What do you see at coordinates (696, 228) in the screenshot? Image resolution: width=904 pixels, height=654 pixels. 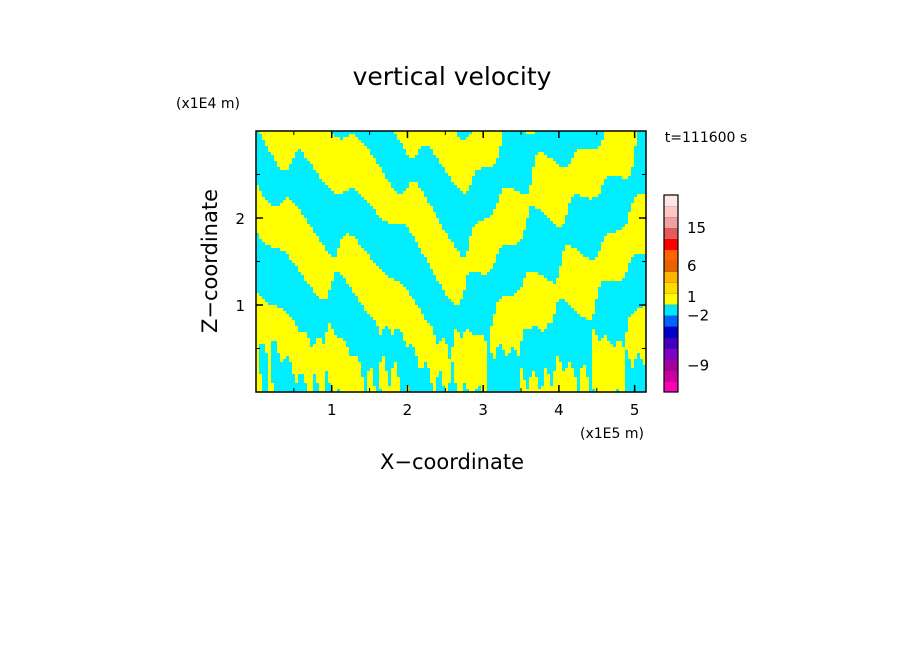 I see `colorbar-label: 15` at bounding box center [696, 228].